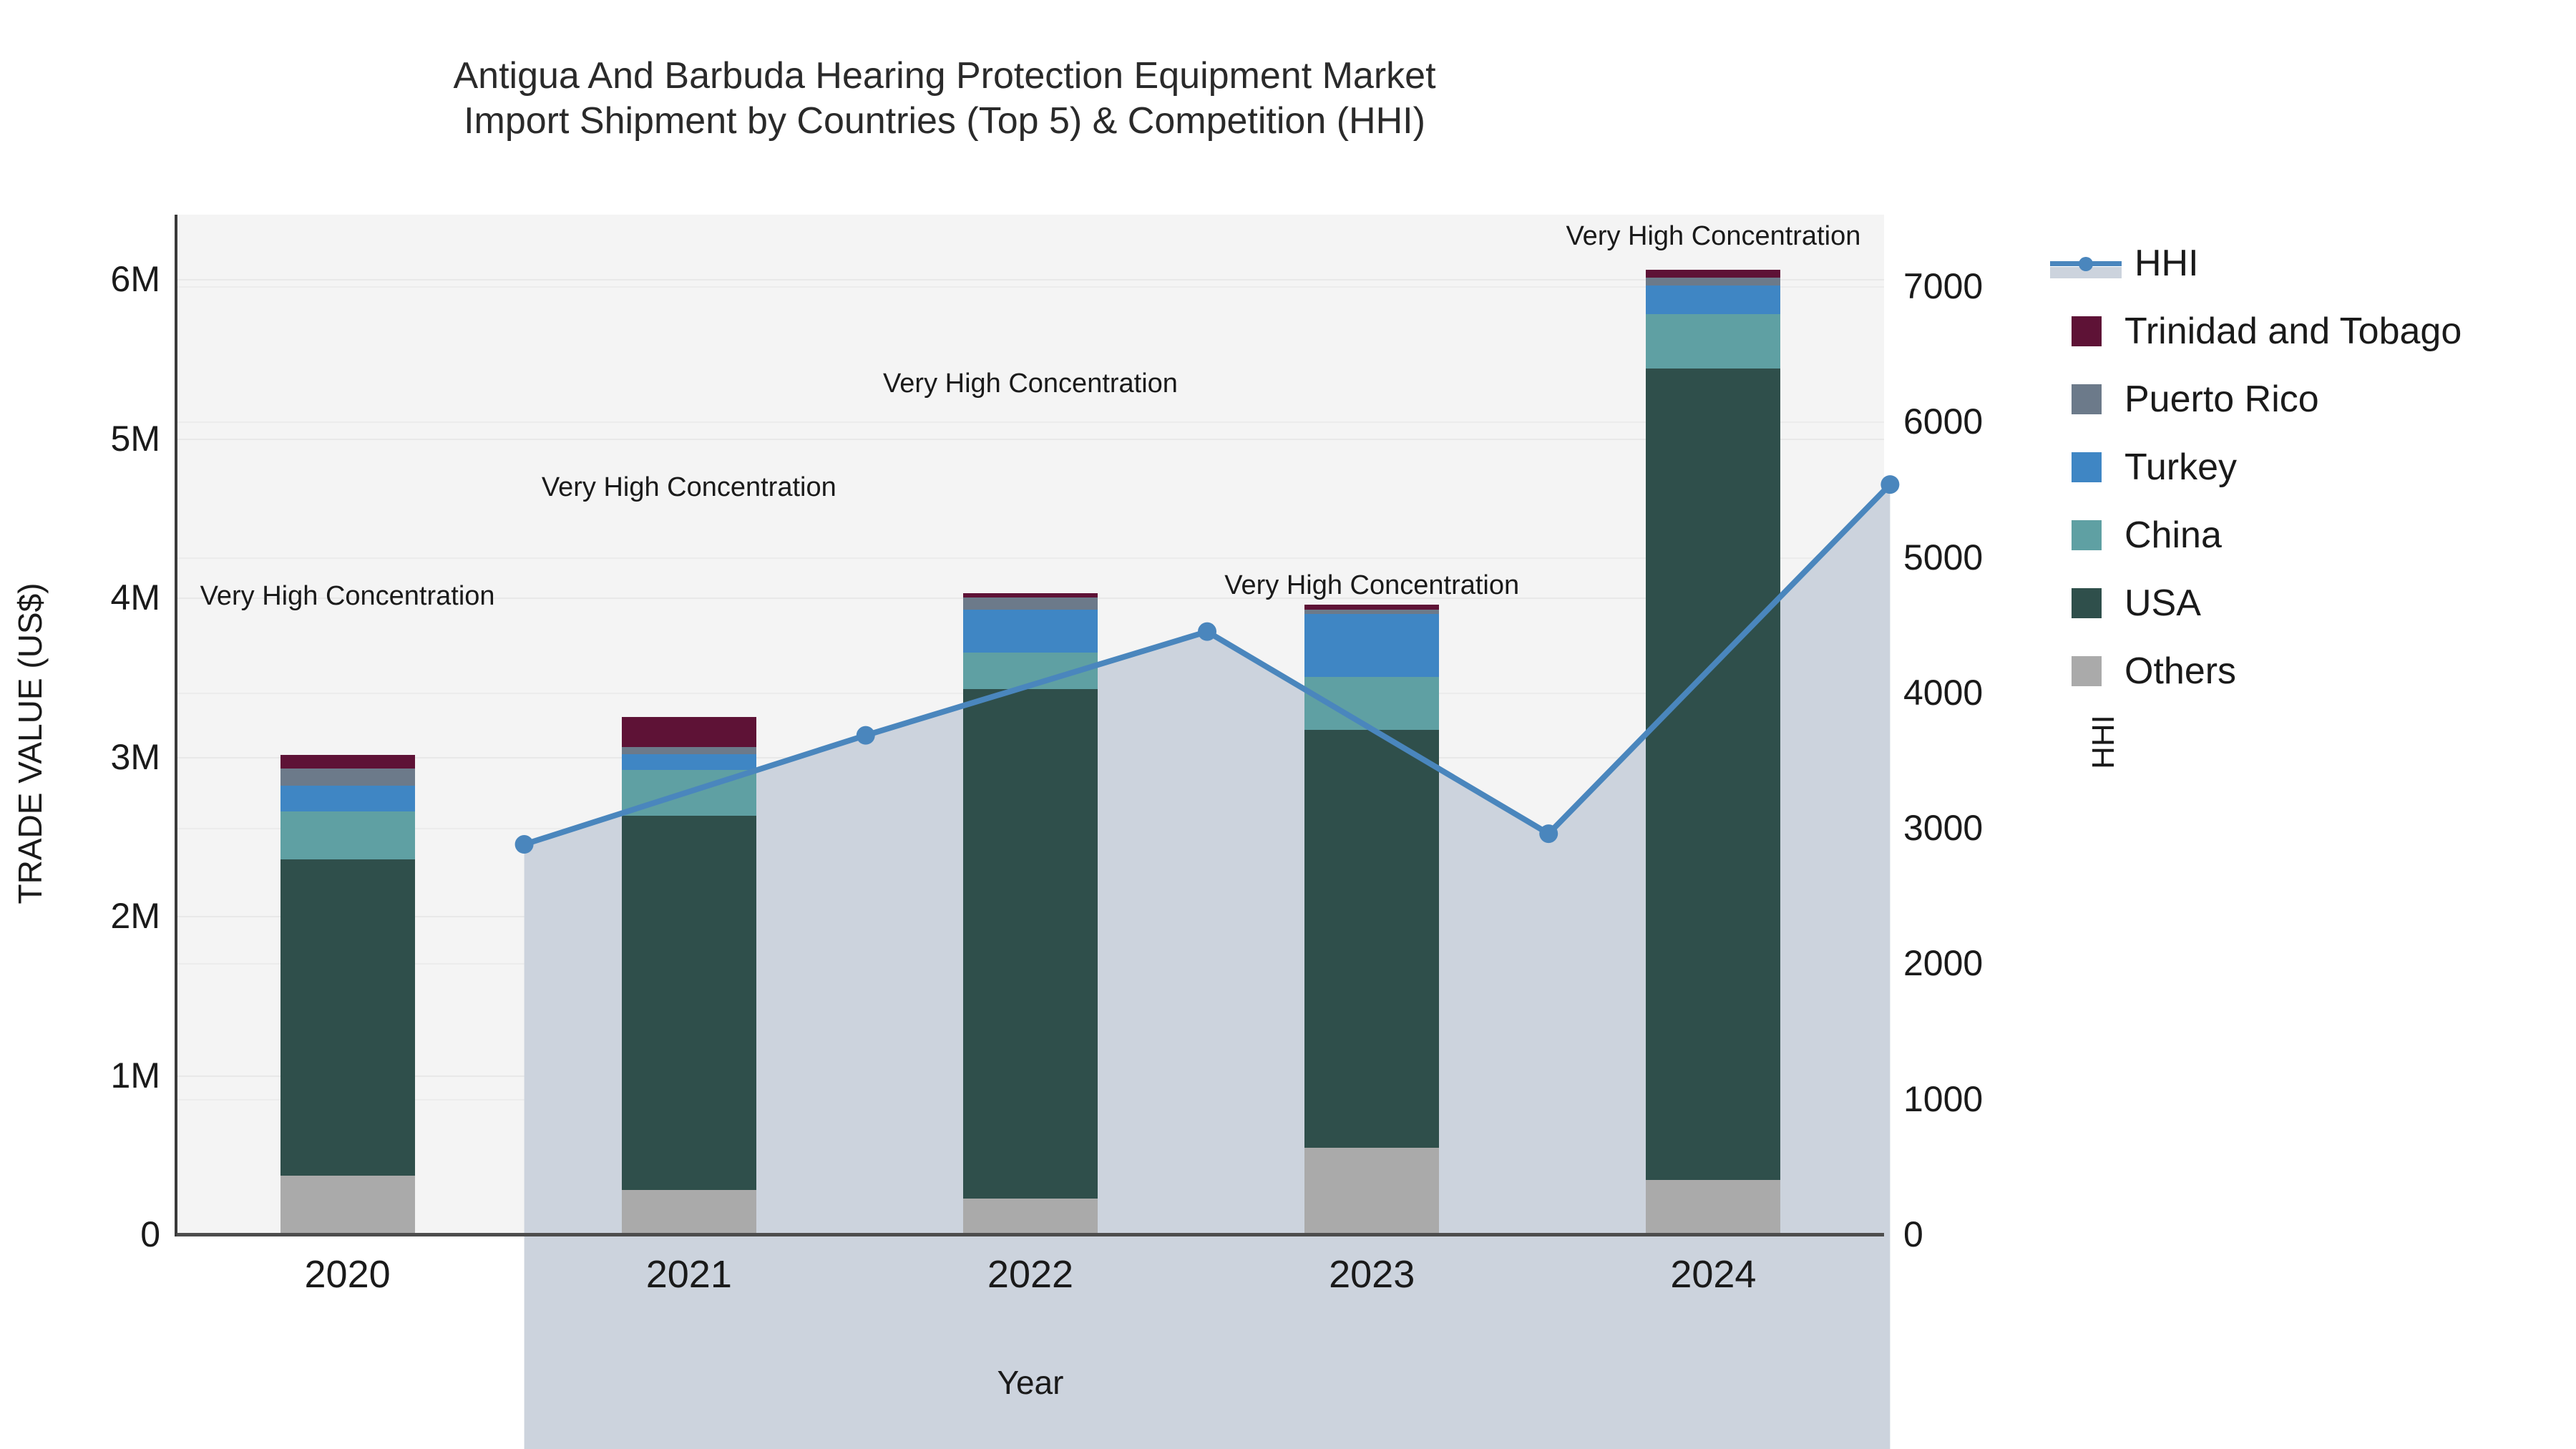 This screenshot has width=2576, height=1449. I want to click on y-axis-right-tick-label: 5000, so click(1943, 557).